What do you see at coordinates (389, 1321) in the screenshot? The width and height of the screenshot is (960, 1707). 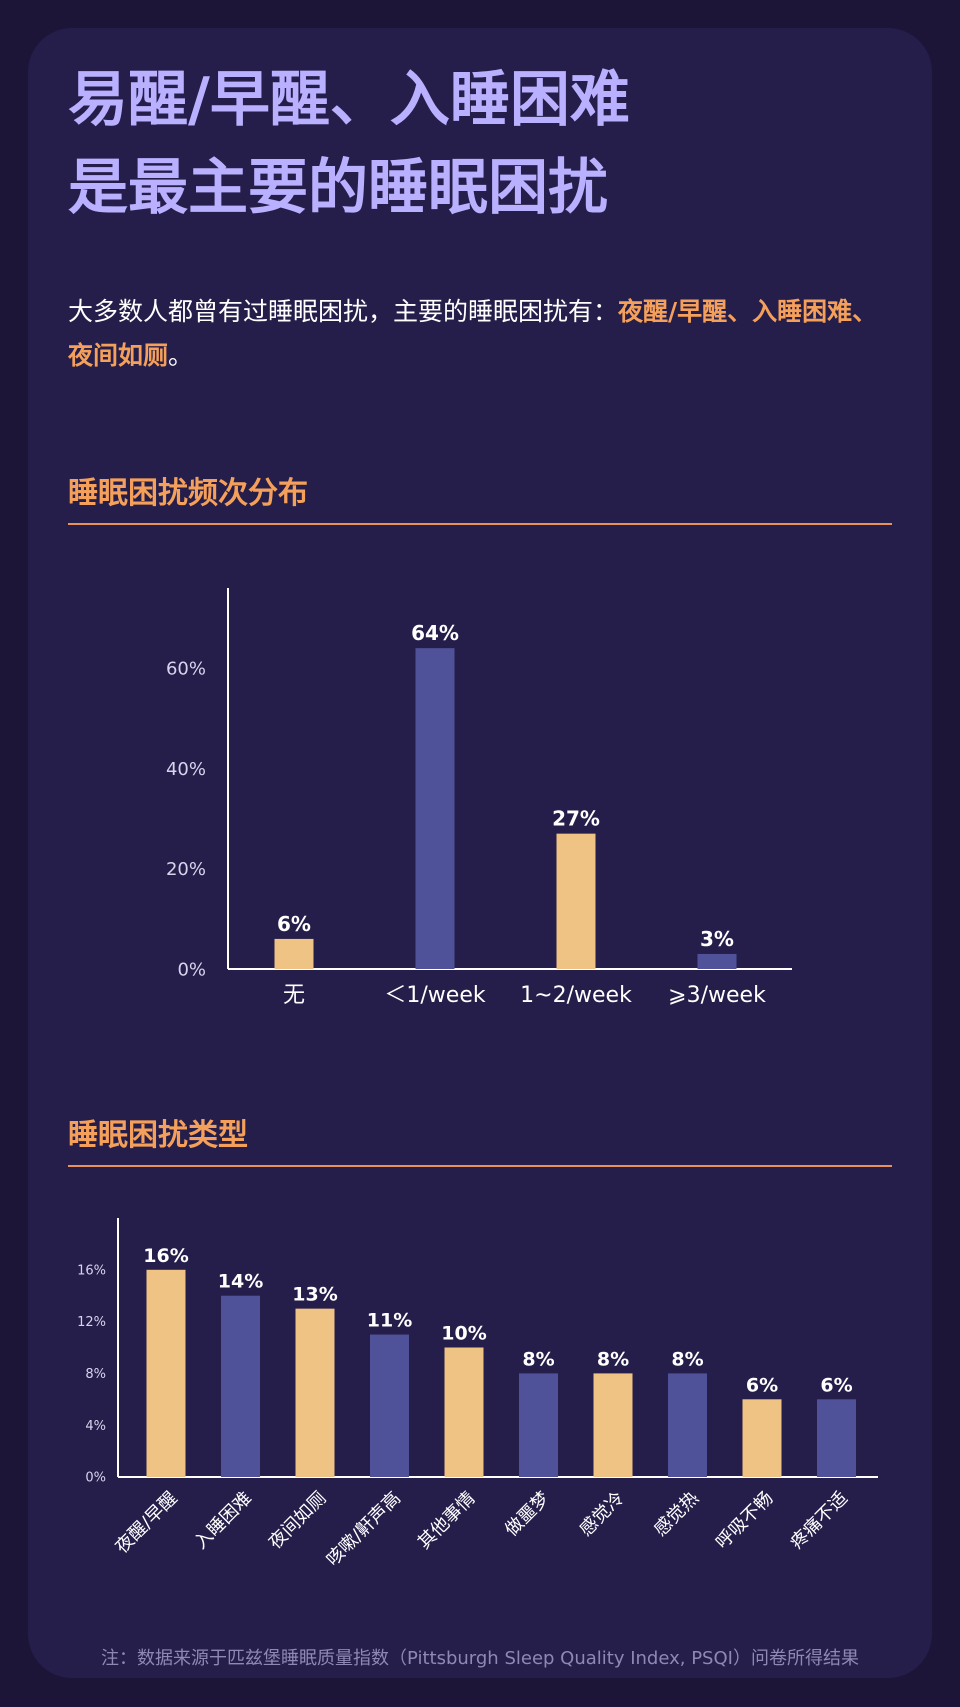 I see `bar-value-label: 11%` at bounding box center [389, 1321].